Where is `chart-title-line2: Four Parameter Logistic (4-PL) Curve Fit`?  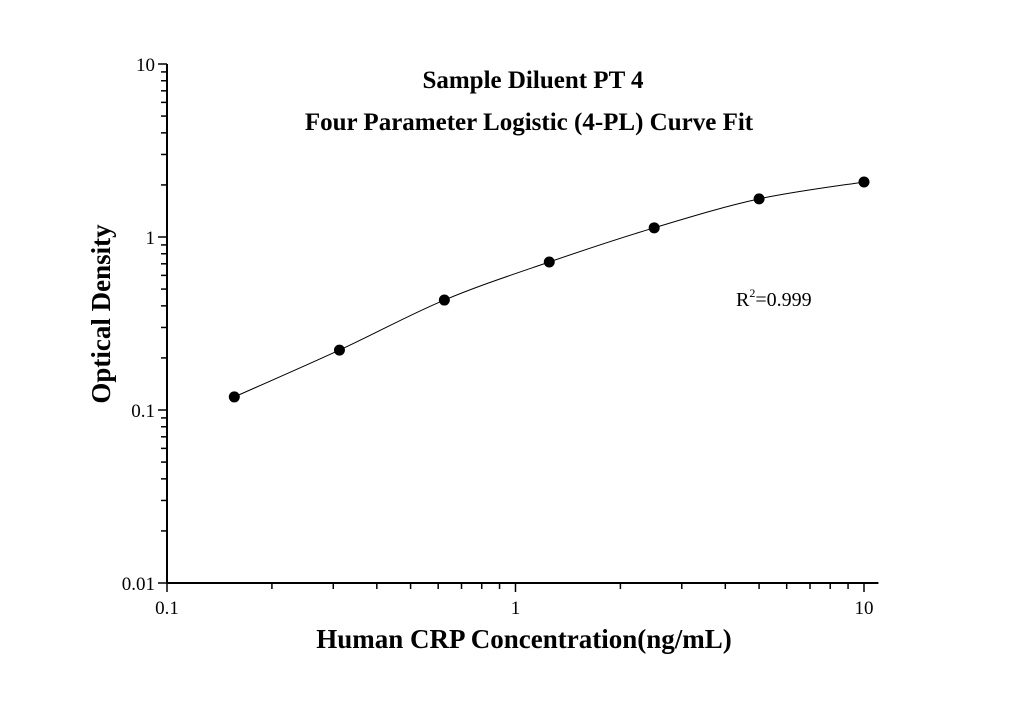
chart-title-line2: Four Parameter Logistic (4-PL) Curve Fit is located at coordinates (529, 122).